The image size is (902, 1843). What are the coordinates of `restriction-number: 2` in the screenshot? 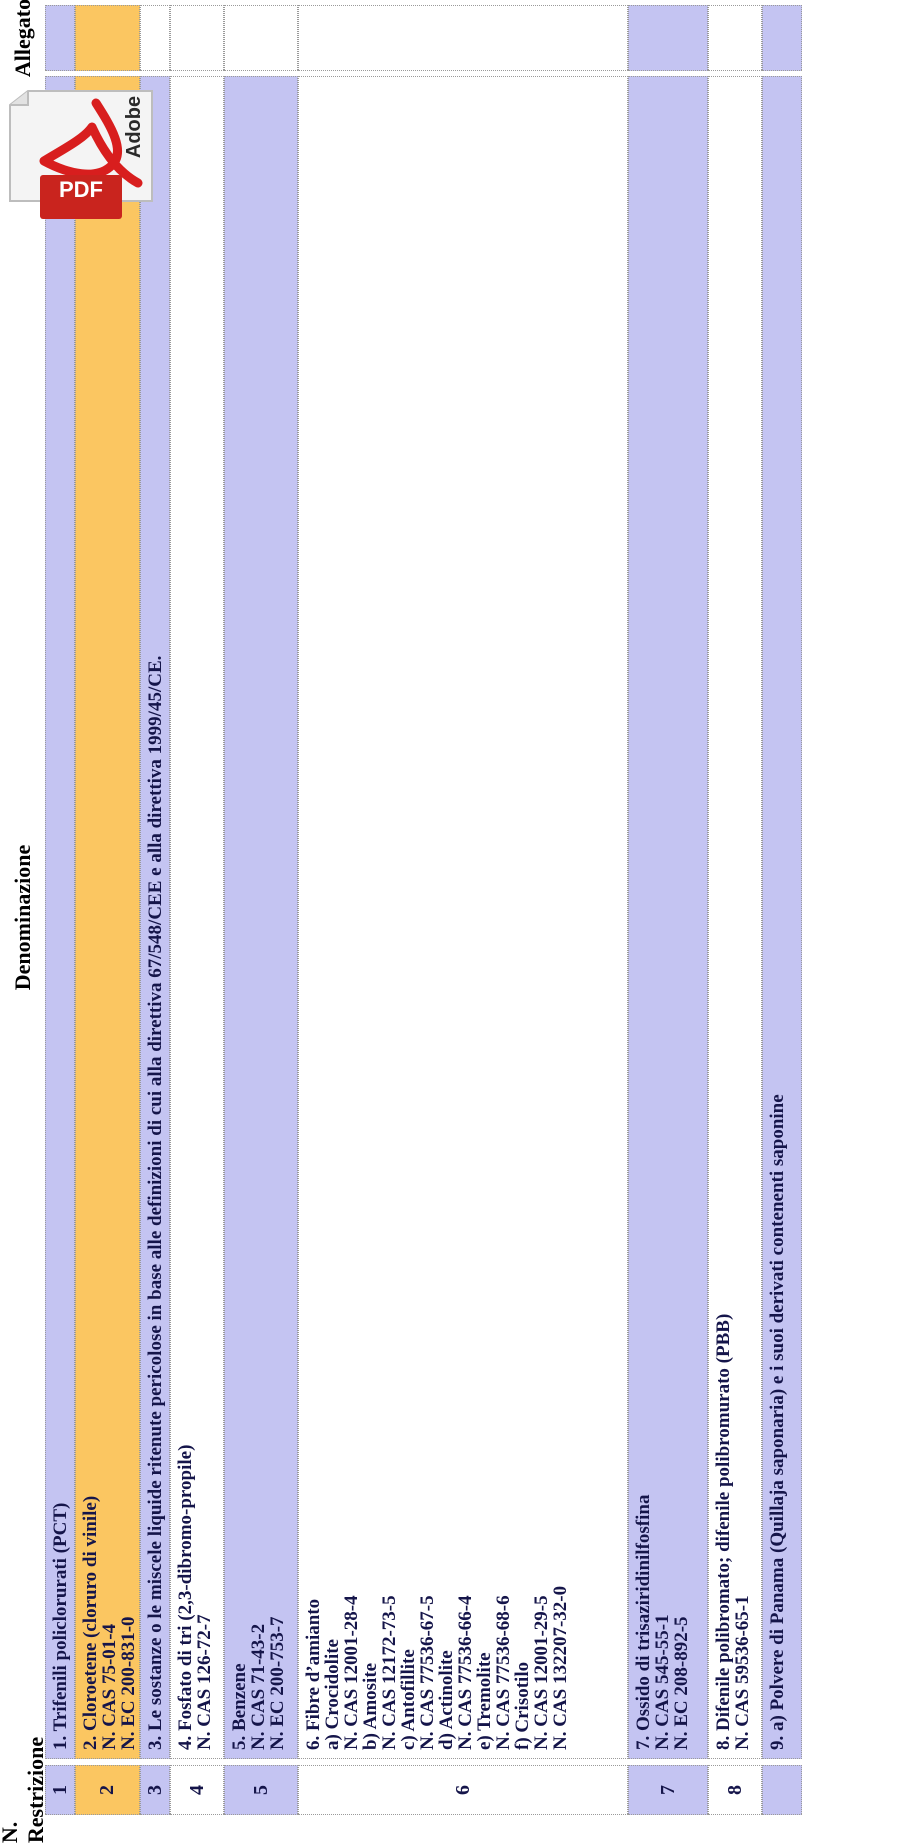 It's located at (107, 1790).